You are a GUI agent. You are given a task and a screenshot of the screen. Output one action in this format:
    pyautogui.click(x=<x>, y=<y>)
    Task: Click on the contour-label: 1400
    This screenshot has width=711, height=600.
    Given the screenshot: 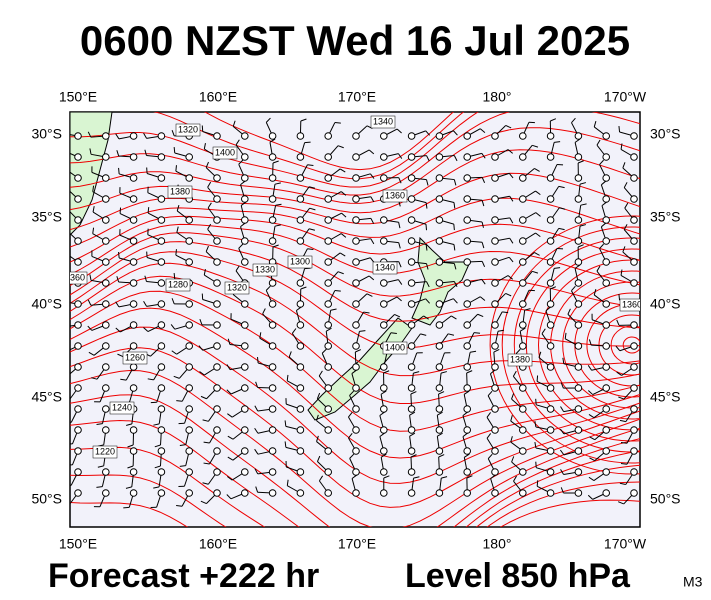 What is the action you would take?
    pyautogui.click(x=225, y=152)
    